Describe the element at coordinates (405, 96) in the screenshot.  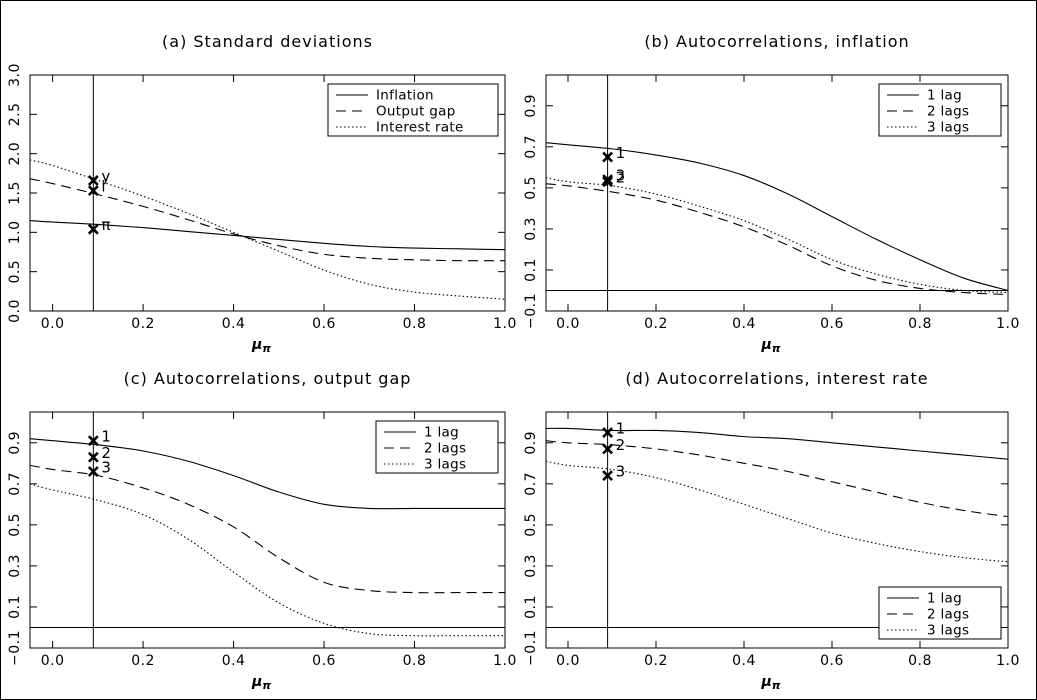
I see `legend-entry: Inflation` at that location.